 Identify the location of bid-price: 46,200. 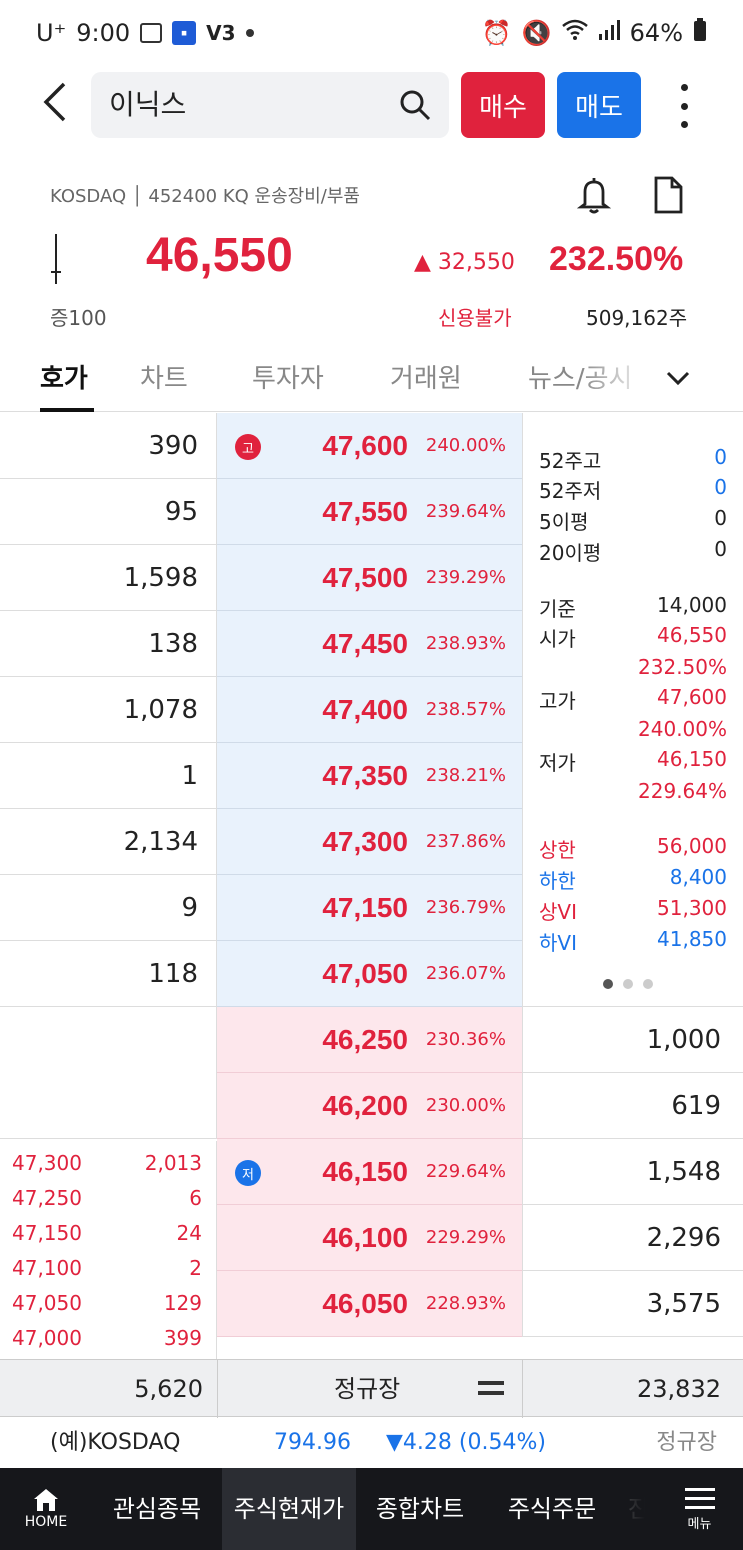
(365, 1105).